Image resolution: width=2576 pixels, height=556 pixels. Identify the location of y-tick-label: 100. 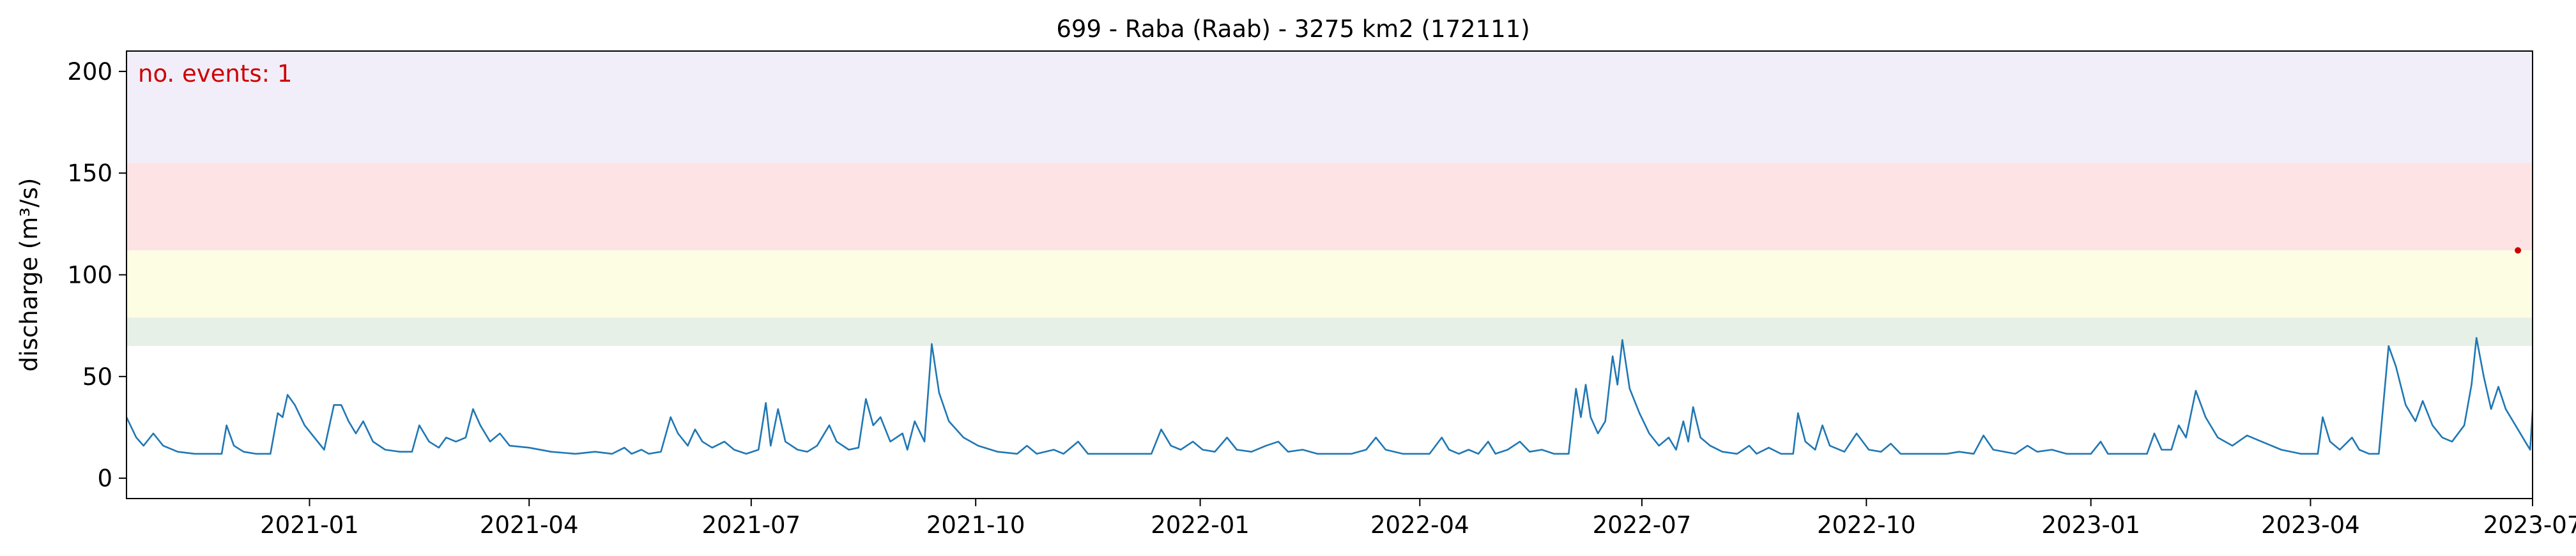
(89, 275).